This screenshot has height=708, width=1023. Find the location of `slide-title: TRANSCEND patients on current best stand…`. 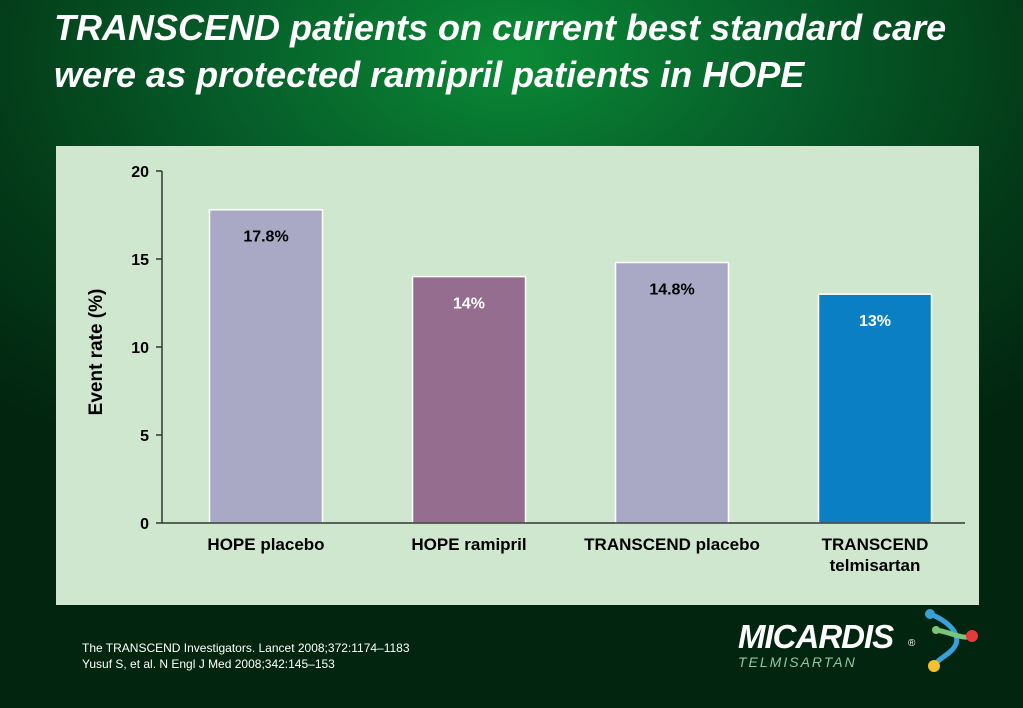

slide-title: TRANSCEND patients on current best stand… is located at coordinates (500, 51).